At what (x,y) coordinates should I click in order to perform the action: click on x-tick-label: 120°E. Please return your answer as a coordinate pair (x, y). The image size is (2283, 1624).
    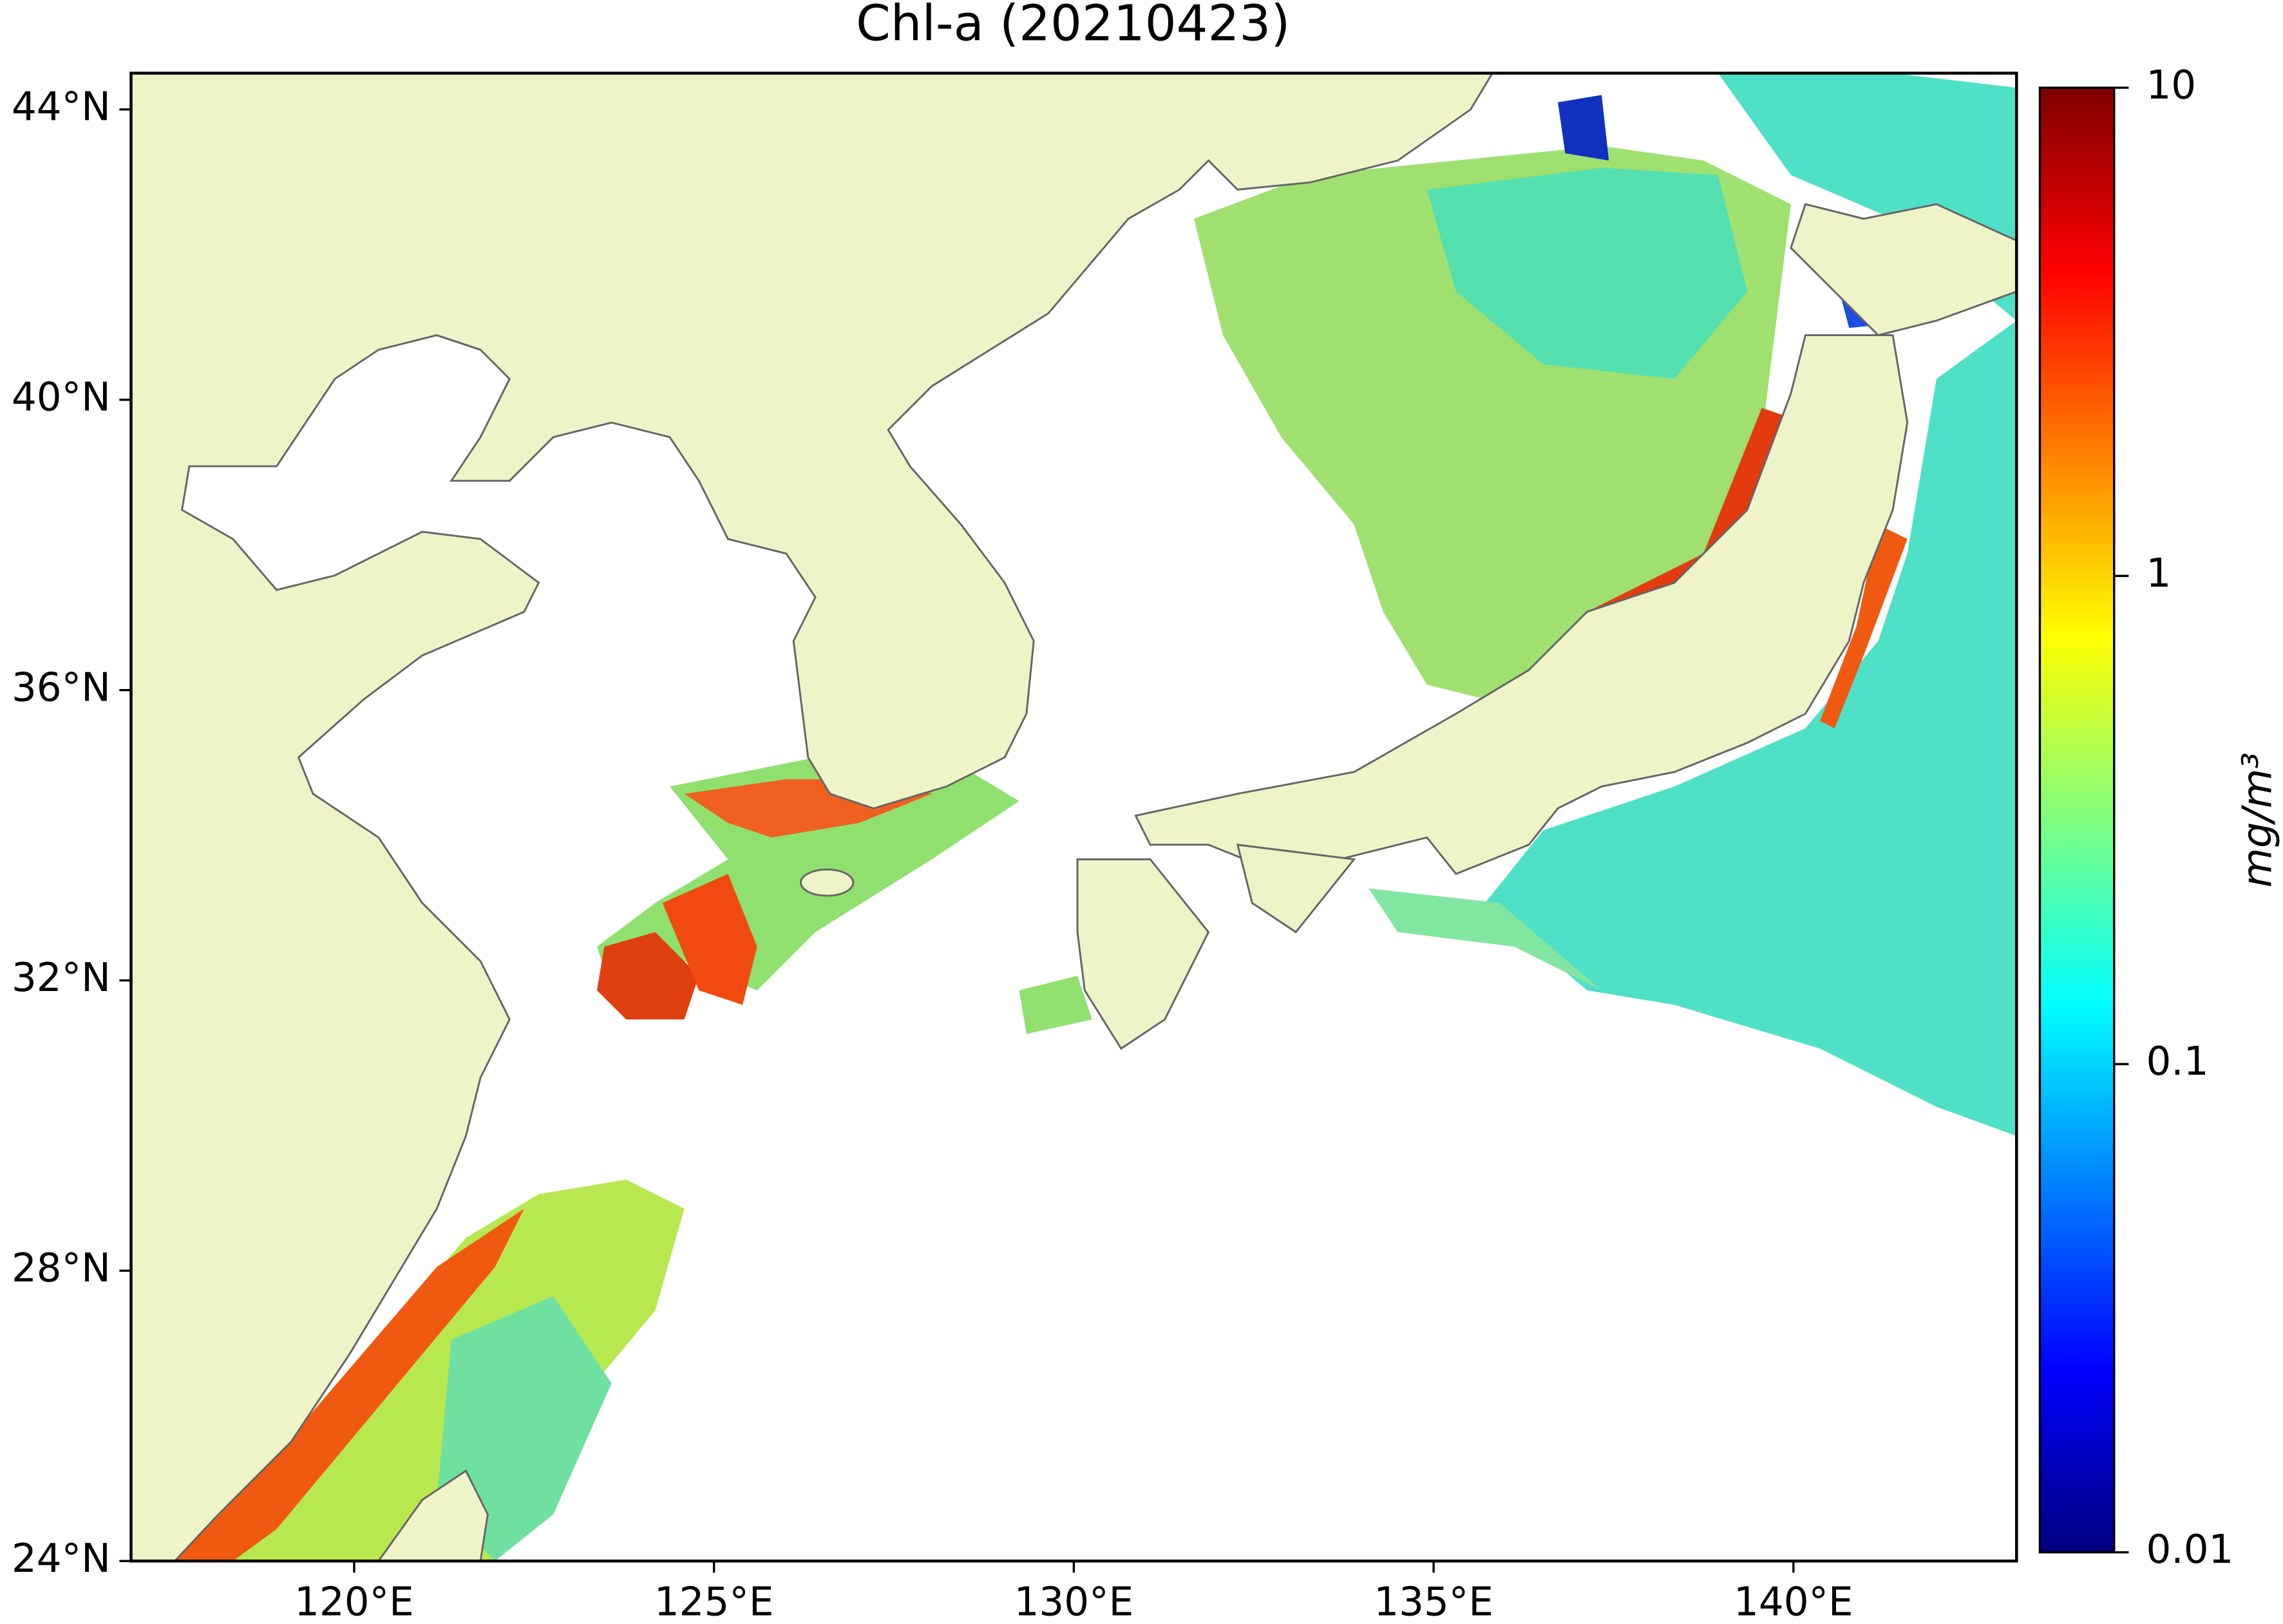
    Looking at the image, I should click on (354, 1602).